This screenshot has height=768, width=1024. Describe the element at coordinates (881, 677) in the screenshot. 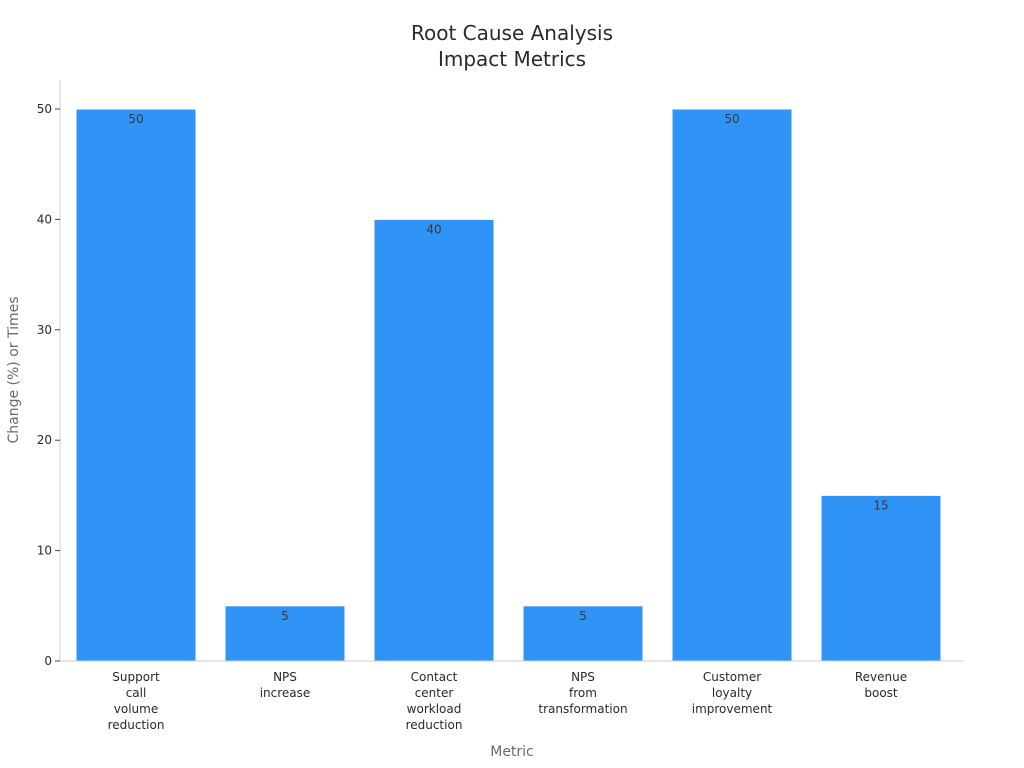

I see `x-tick-label-5-line-0: Revenue` at that location.